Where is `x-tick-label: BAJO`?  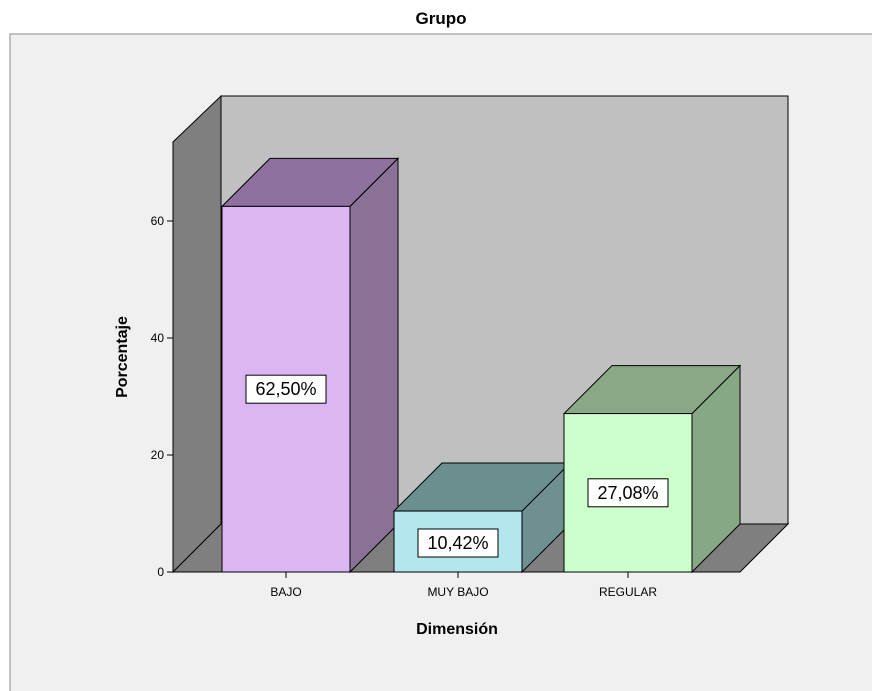
x-tick-label: BAJO is located at coordinates (285, 592).